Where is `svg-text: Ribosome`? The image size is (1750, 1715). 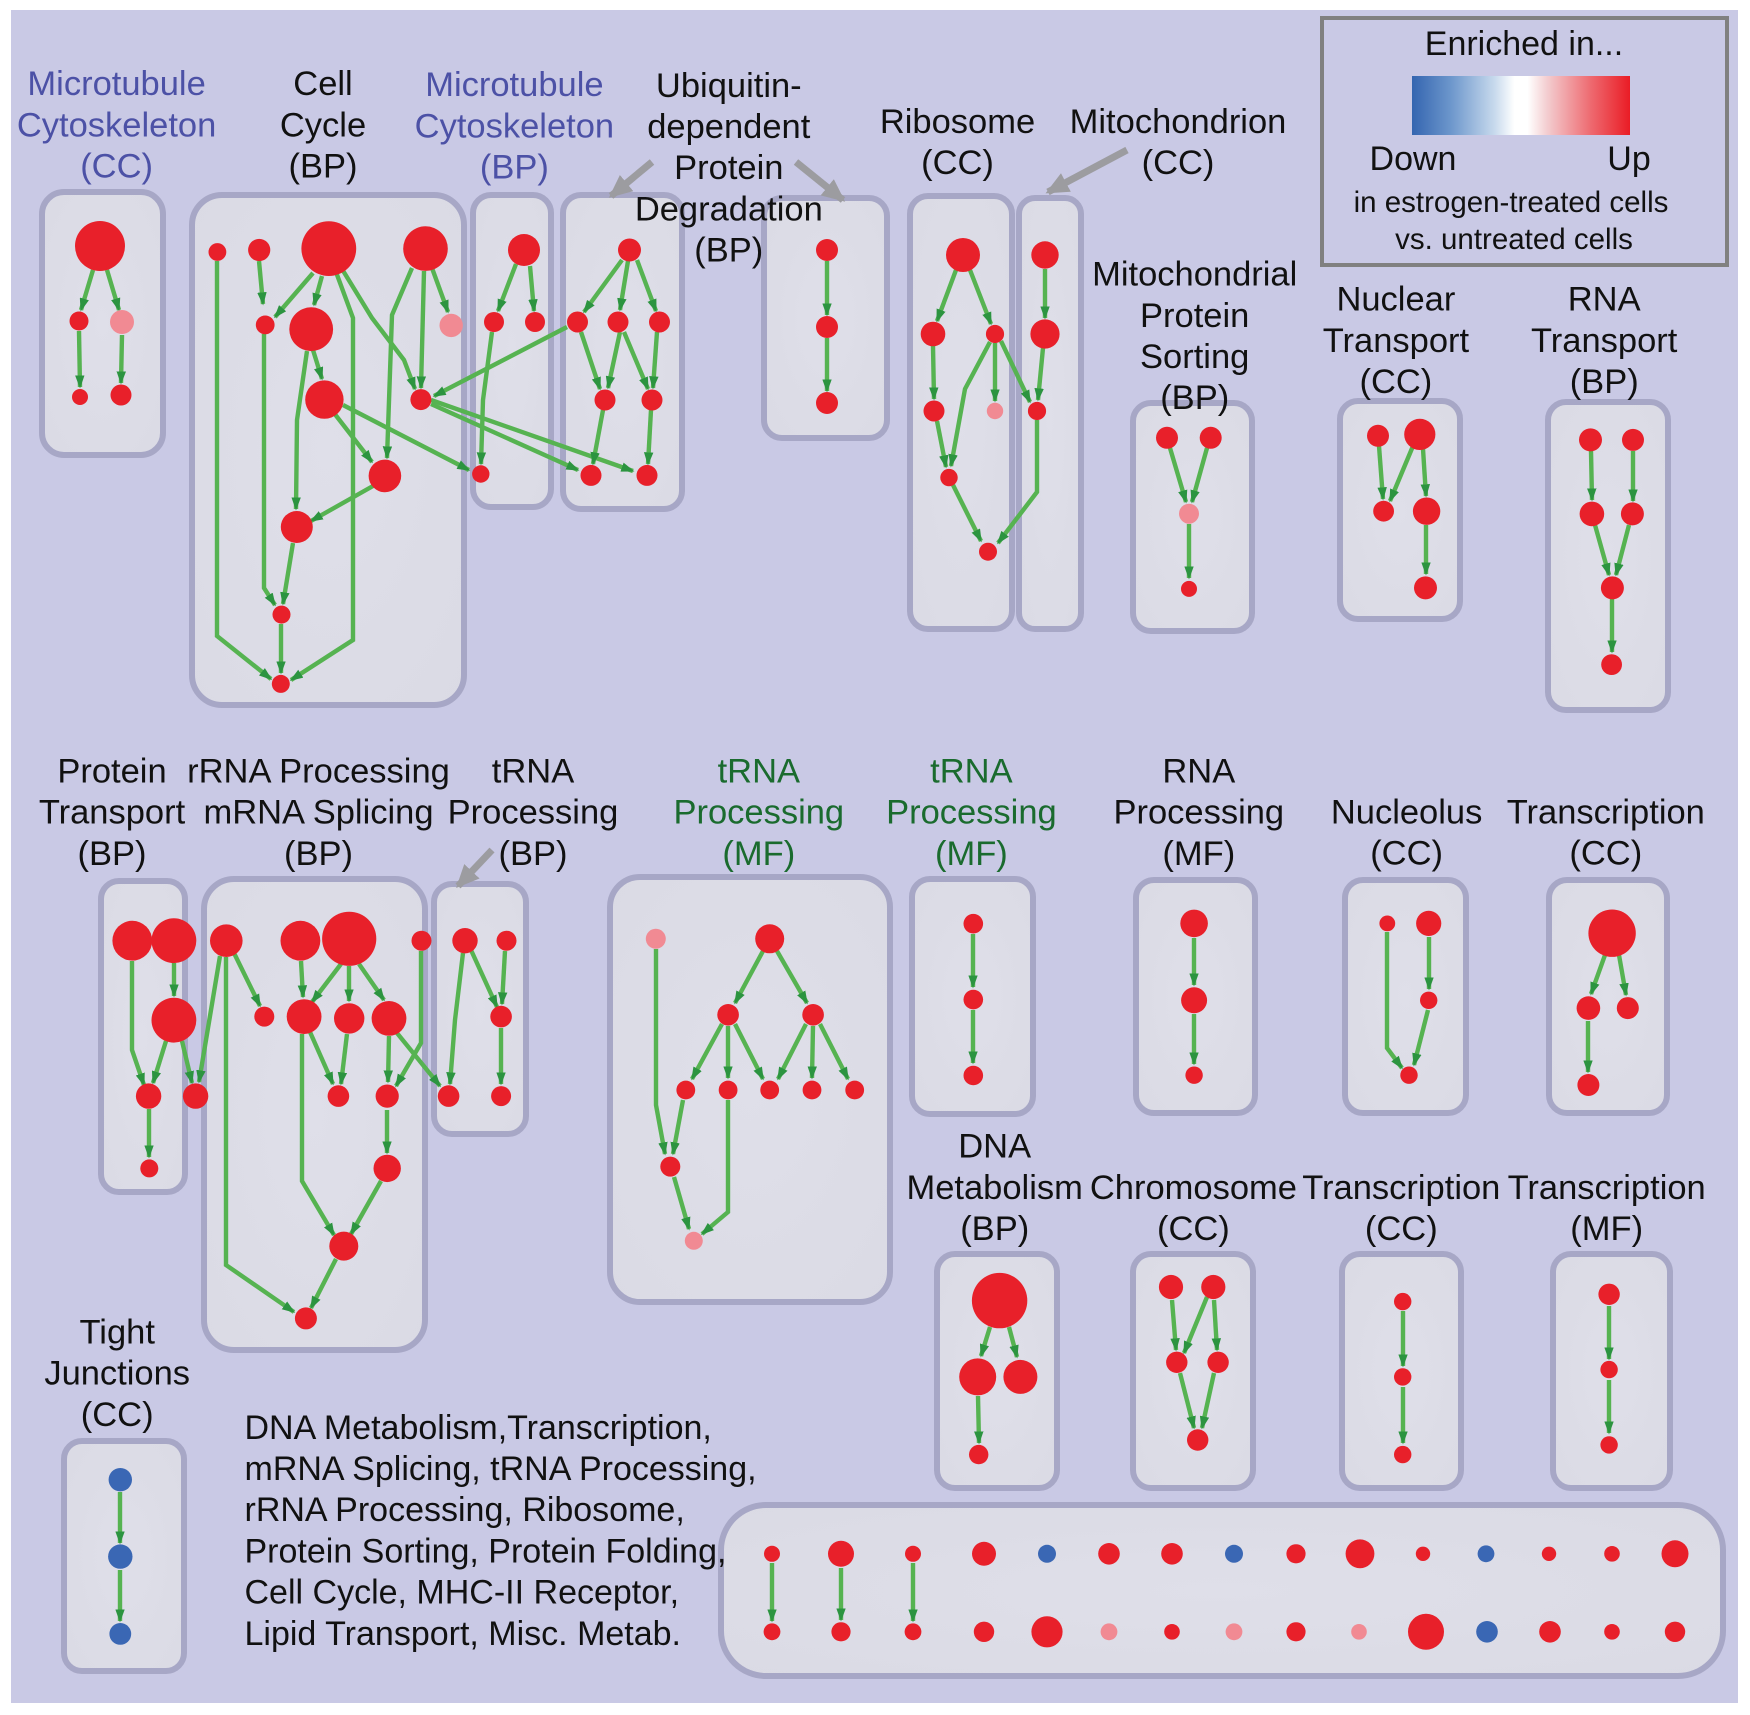
svg-text: Ribosome is located at coordinates (957, 122).